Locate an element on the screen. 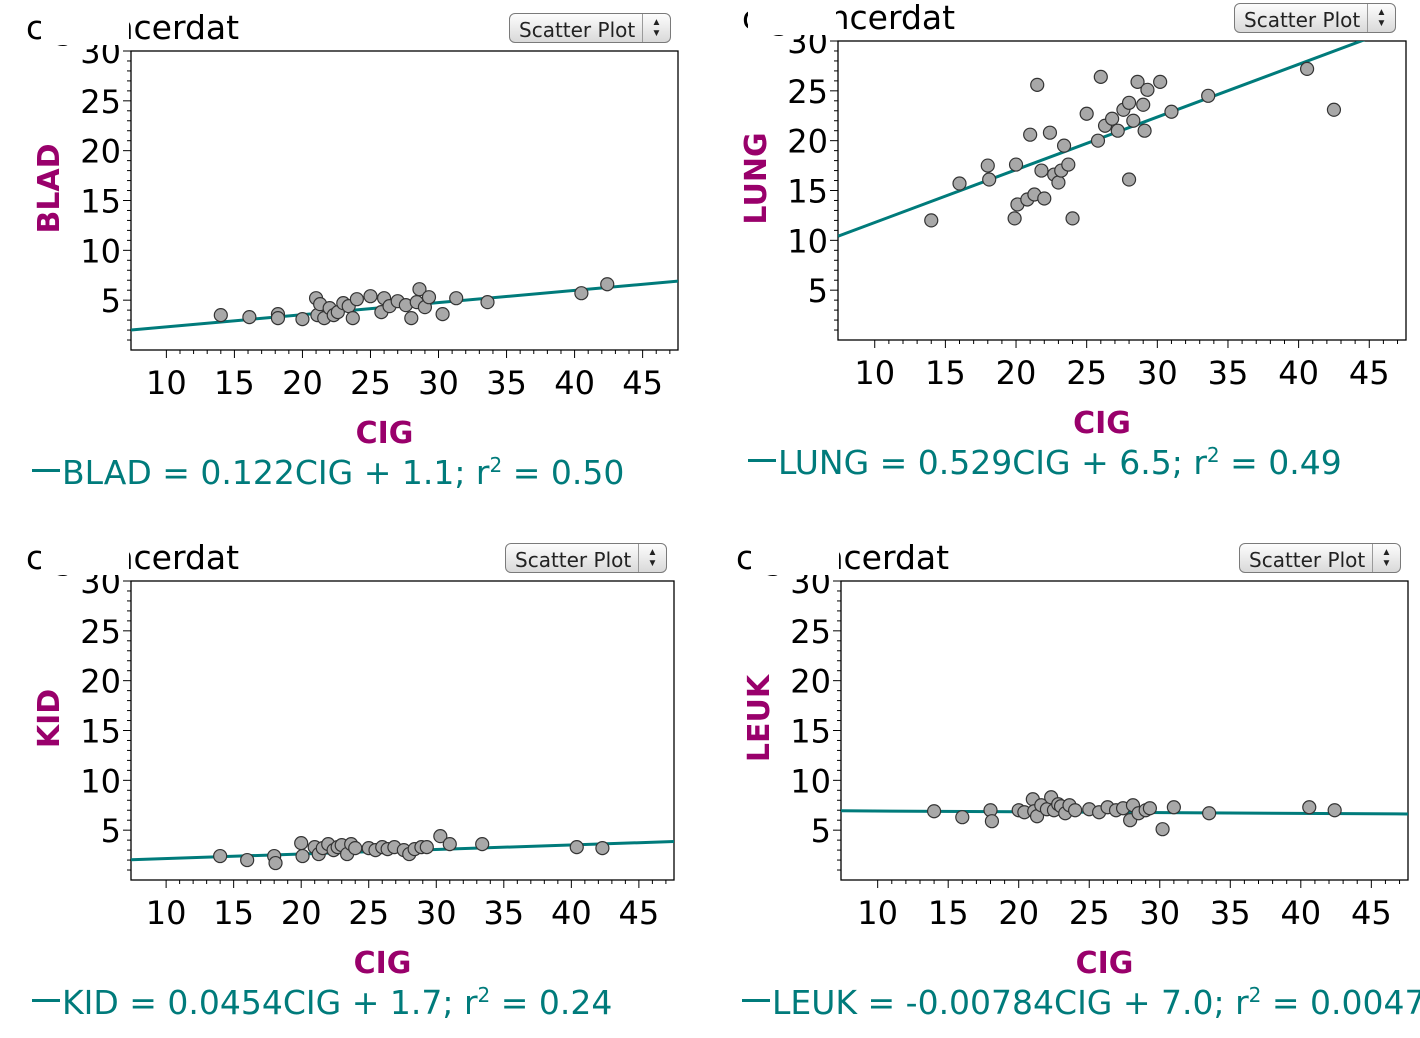 The width and height of the screenshot is (1420, 1038). equation-text: LUNG = 0.529CIG + 6.5; r is located at coordinates (992, 462).